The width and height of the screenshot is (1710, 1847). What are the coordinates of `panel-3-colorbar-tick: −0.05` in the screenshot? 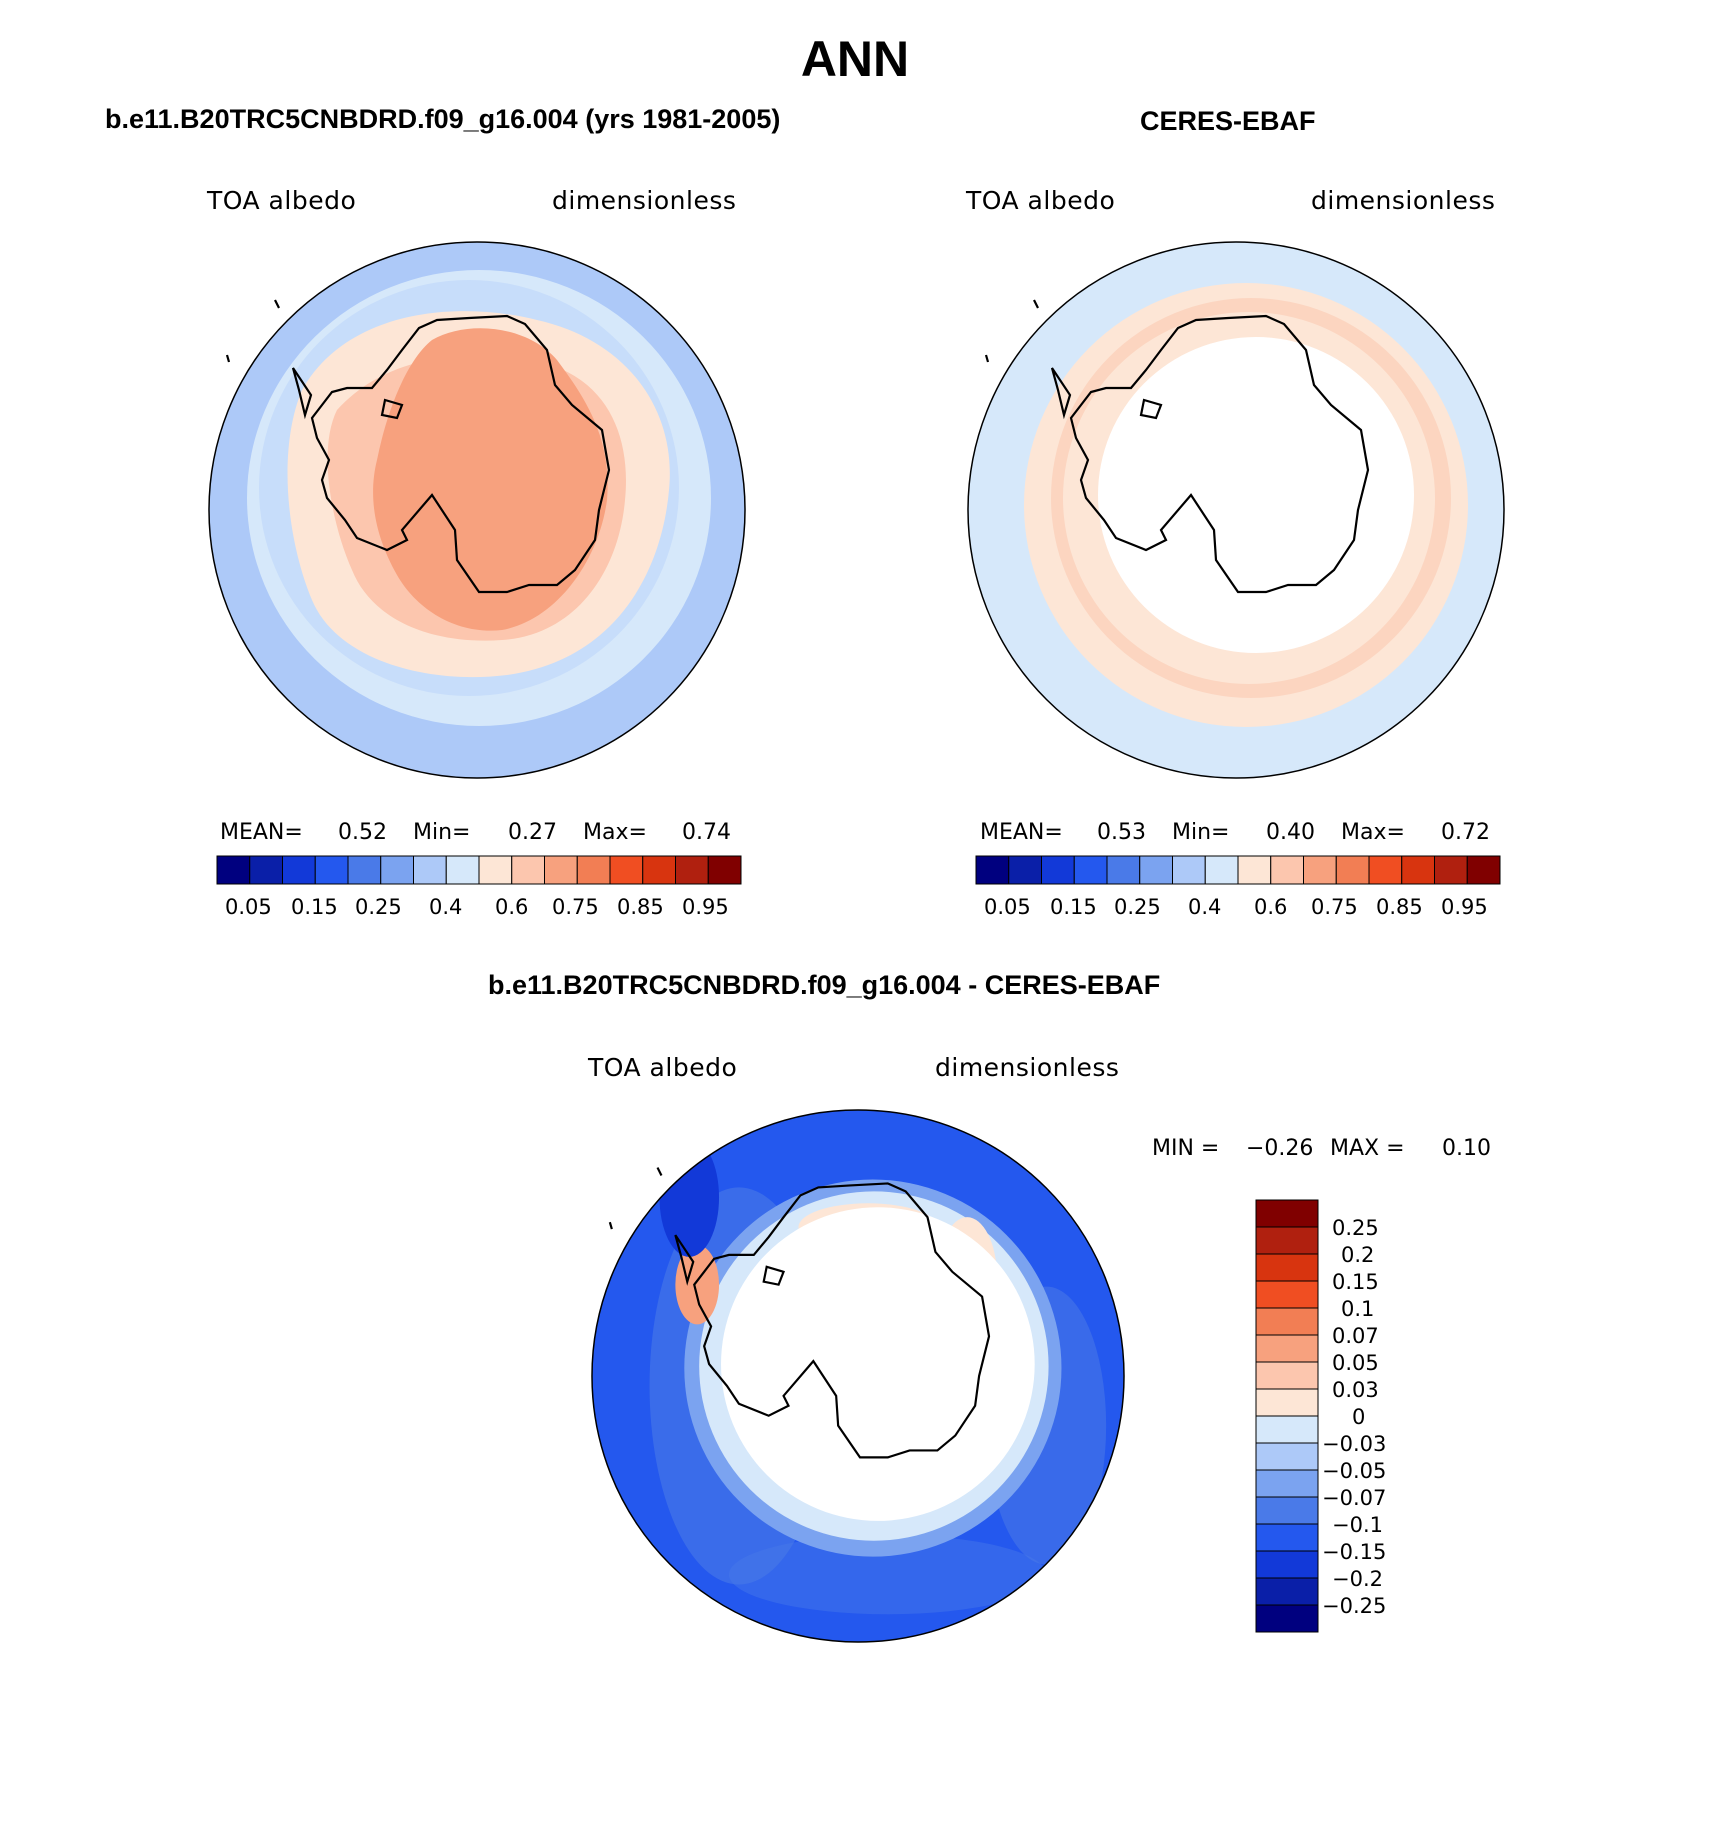 It's located at (1354, 1471).